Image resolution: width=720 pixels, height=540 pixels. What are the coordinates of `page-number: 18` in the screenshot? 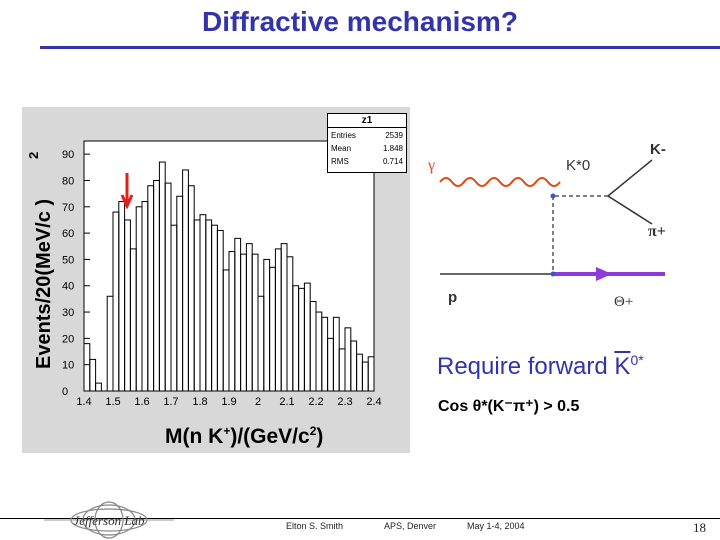 It's located at (699, 527).